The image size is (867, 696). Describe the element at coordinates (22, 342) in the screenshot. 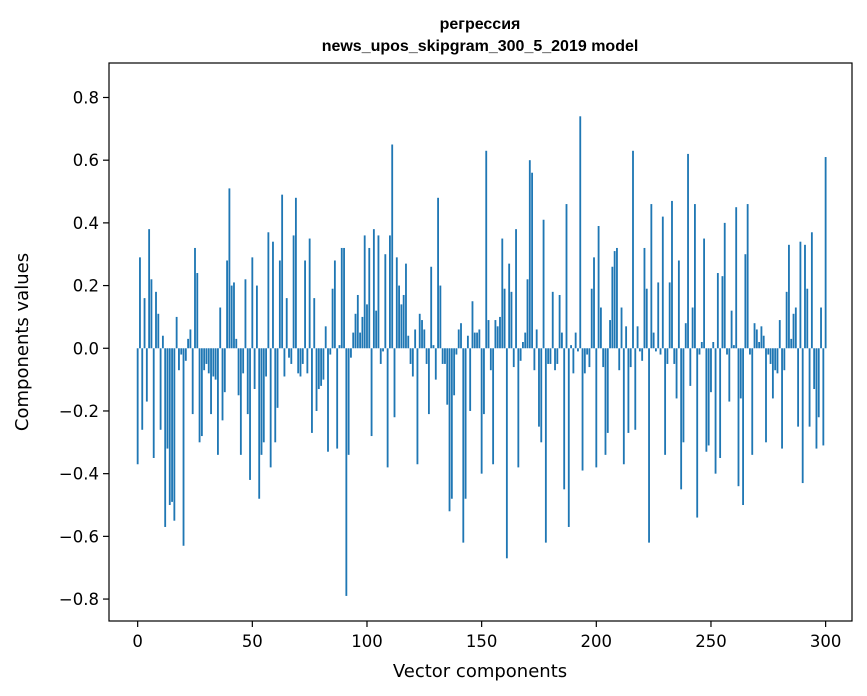

I see `y-axis-label: Components values` at that location.